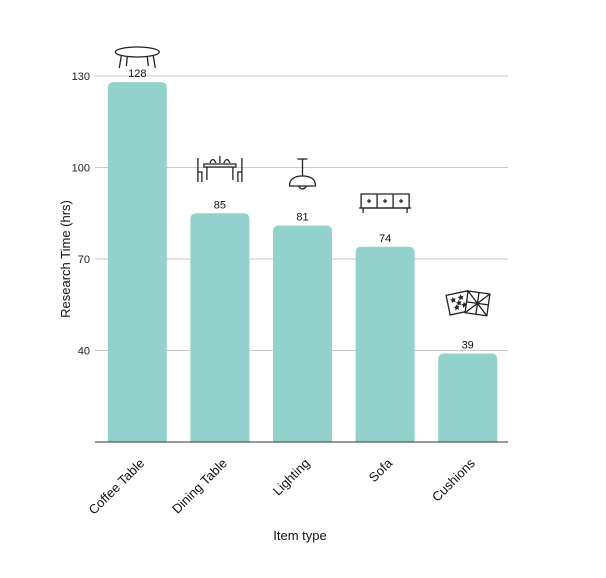  I want to click on value-label: 85, so click(220, 205).